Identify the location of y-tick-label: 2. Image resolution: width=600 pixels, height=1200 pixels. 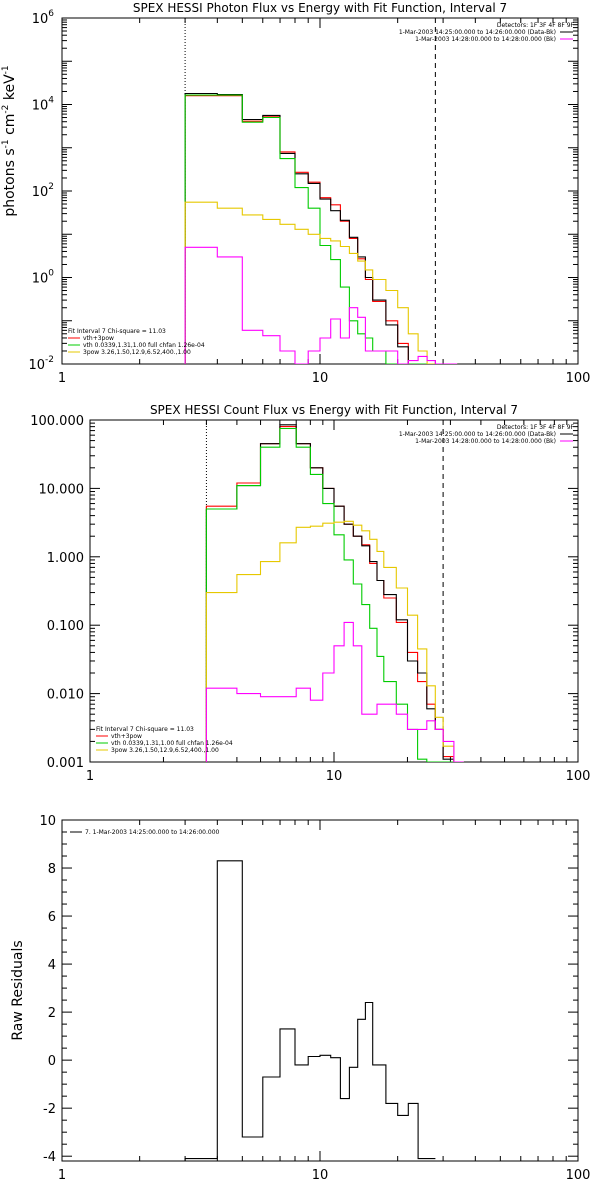
(52, 1013).